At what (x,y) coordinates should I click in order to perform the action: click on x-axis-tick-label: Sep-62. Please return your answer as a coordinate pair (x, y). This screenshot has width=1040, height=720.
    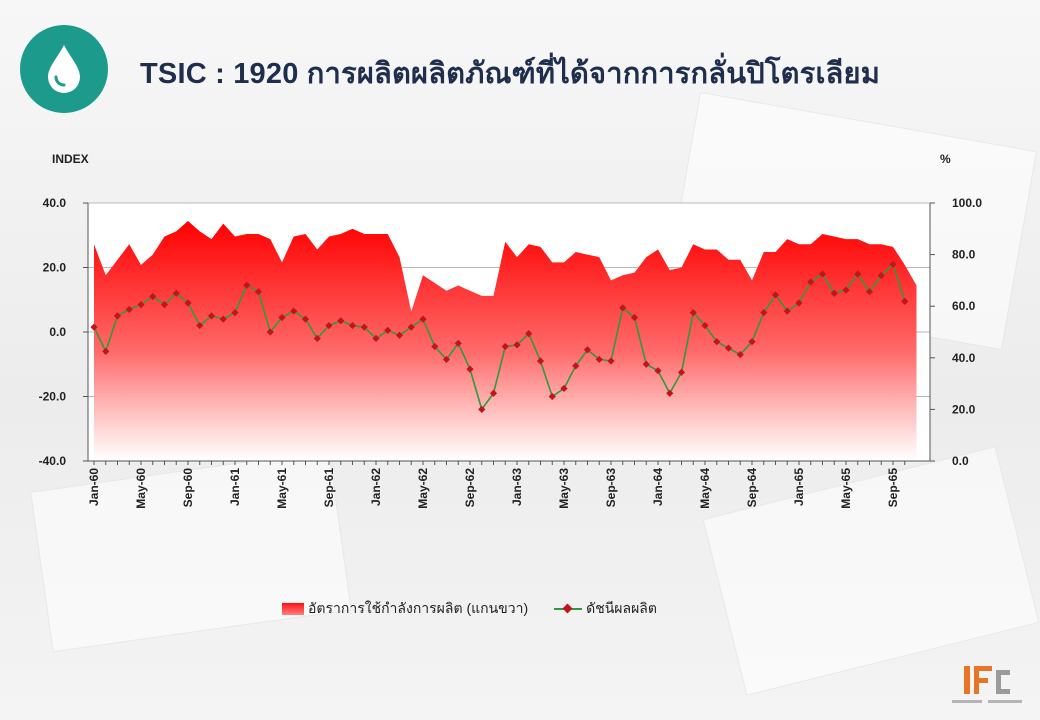
    Looking at the image, I should click on (470, 488).